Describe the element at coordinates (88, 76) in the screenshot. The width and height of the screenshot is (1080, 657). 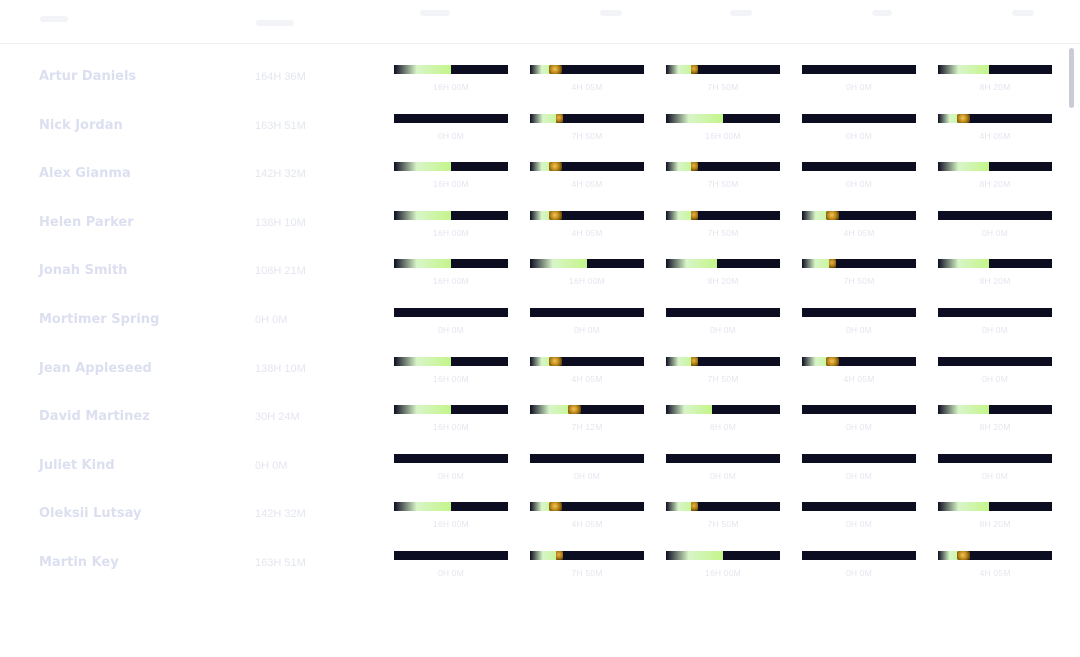
I see `employee-name: Artur Daniels` at that location.